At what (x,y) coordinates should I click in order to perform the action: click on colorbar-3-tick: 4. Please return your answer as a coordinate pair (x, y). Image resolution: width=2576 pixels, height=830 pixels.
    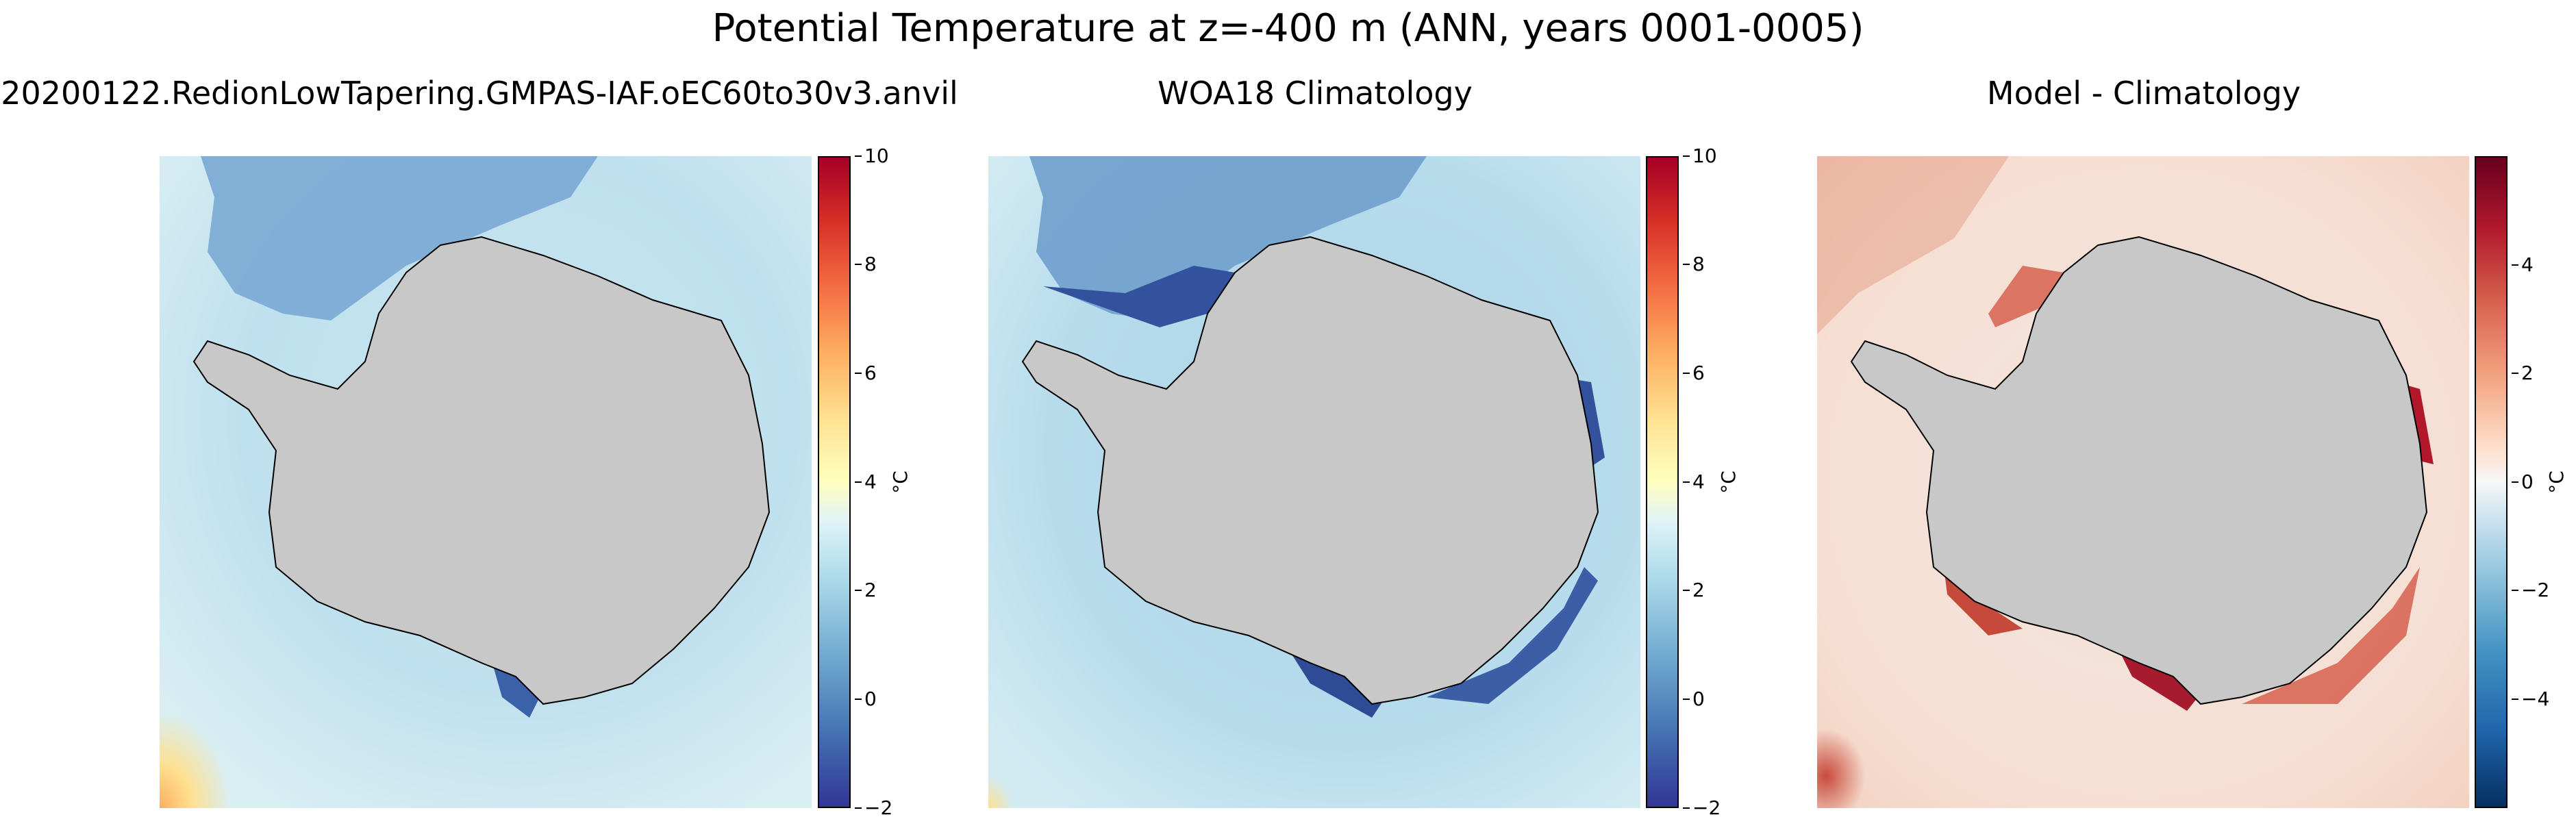
    Looking at the image, I should click on (2523, 264).